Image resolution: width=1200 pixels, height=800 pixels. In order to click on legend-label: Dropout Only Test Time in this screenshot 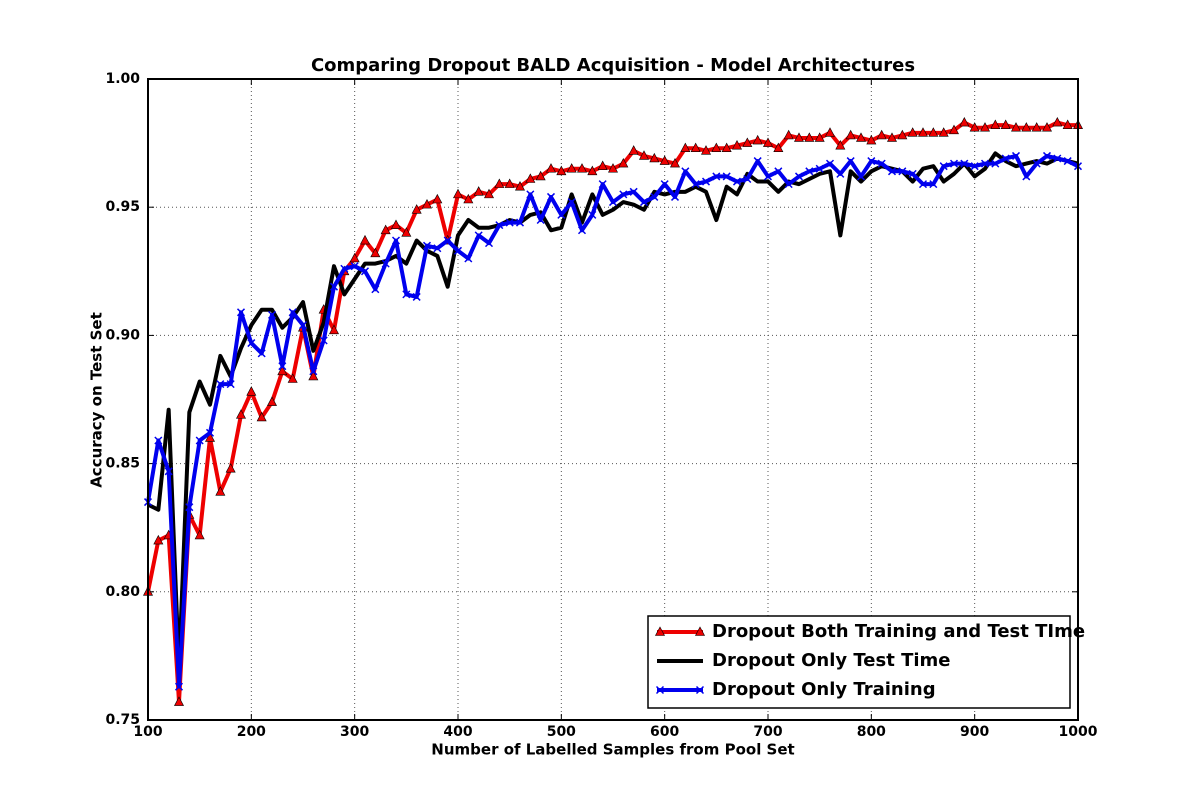, I will do `click(831, 660)`.